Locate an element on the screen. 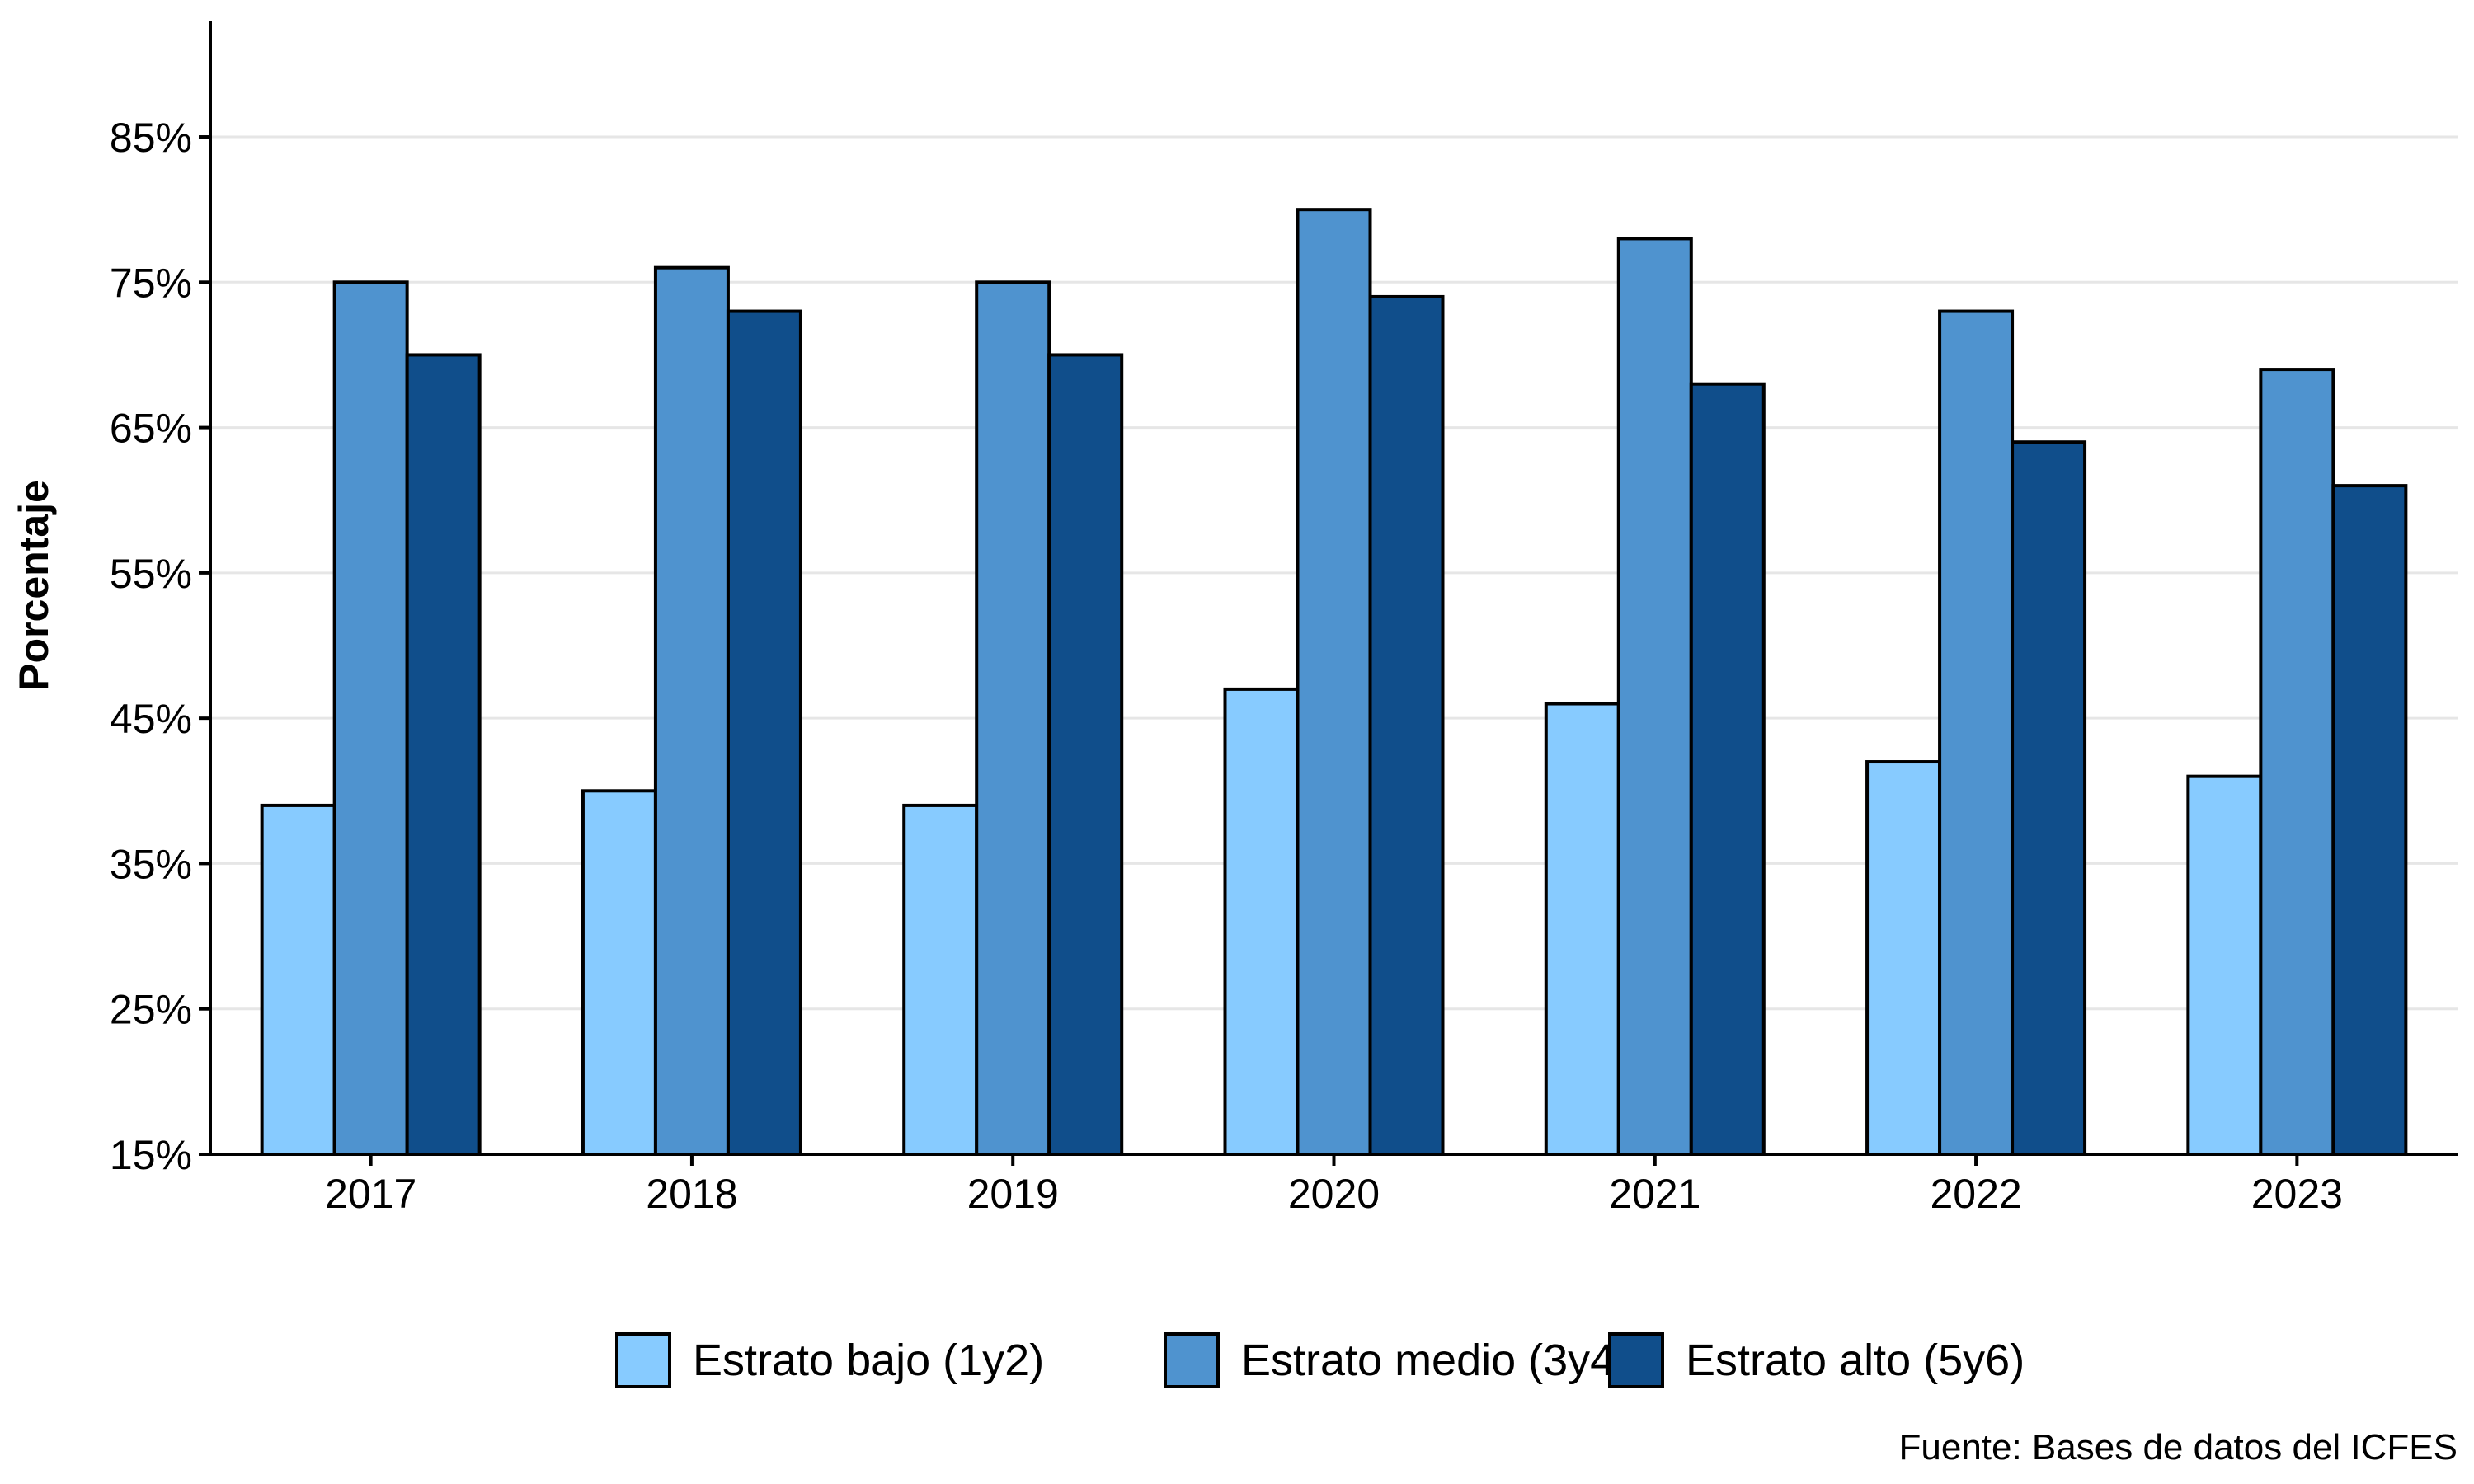  source-note: Fuente: Bases de datos del ICFES is located at coordinates (2178, 1447).